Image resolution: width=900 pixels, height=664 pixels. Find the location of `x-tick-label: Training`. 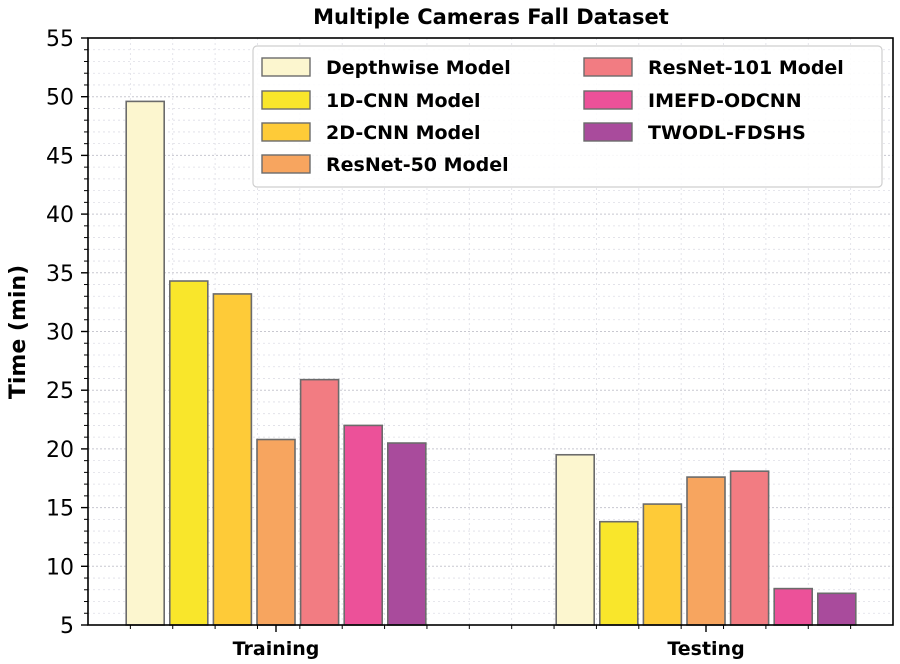

x-tick-label: Training is located at coordinates (276, 649).